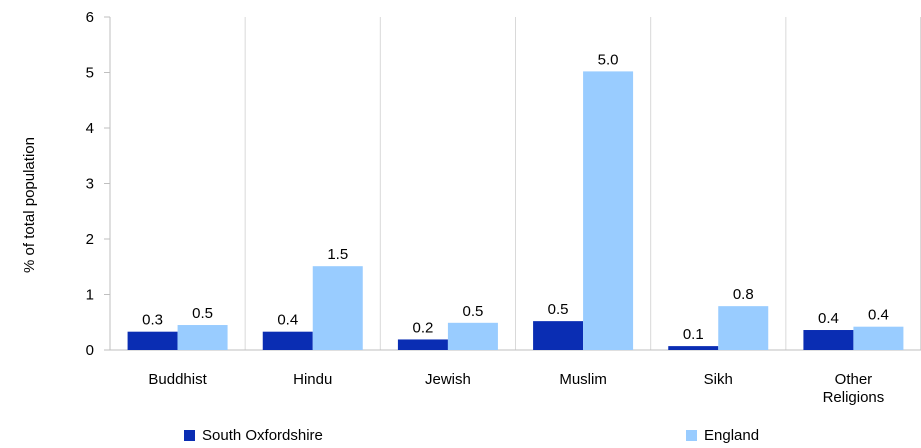 The height and width of the screenshot is (448, 921). Describe the element at coordinates (177, 379) in the screenshot. I see `x-tick-label: Buddhist` at that location.